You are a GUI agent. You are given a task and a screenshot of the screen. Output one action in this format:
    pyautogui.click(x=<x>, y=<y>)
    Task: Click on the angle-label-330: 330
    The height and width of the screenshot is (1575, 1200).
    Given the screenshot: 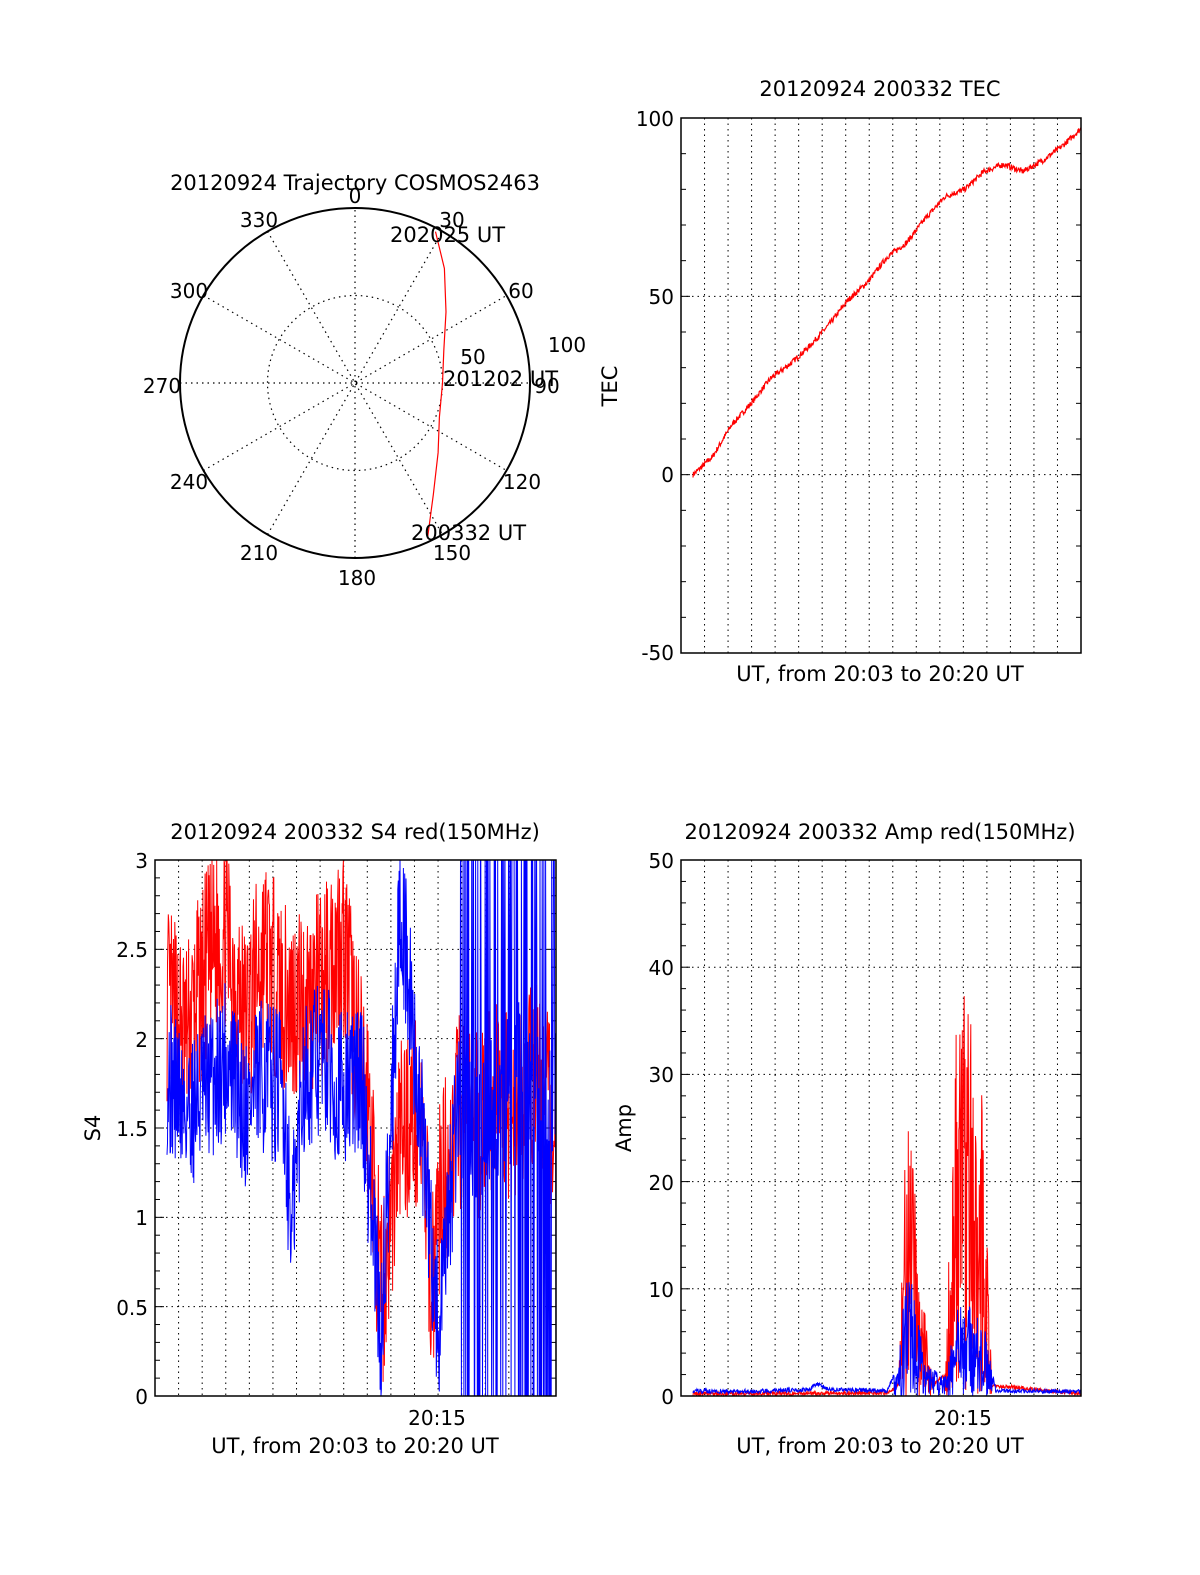 What is the action you would take?
    pyautogui.click(x=259, y=220)
    